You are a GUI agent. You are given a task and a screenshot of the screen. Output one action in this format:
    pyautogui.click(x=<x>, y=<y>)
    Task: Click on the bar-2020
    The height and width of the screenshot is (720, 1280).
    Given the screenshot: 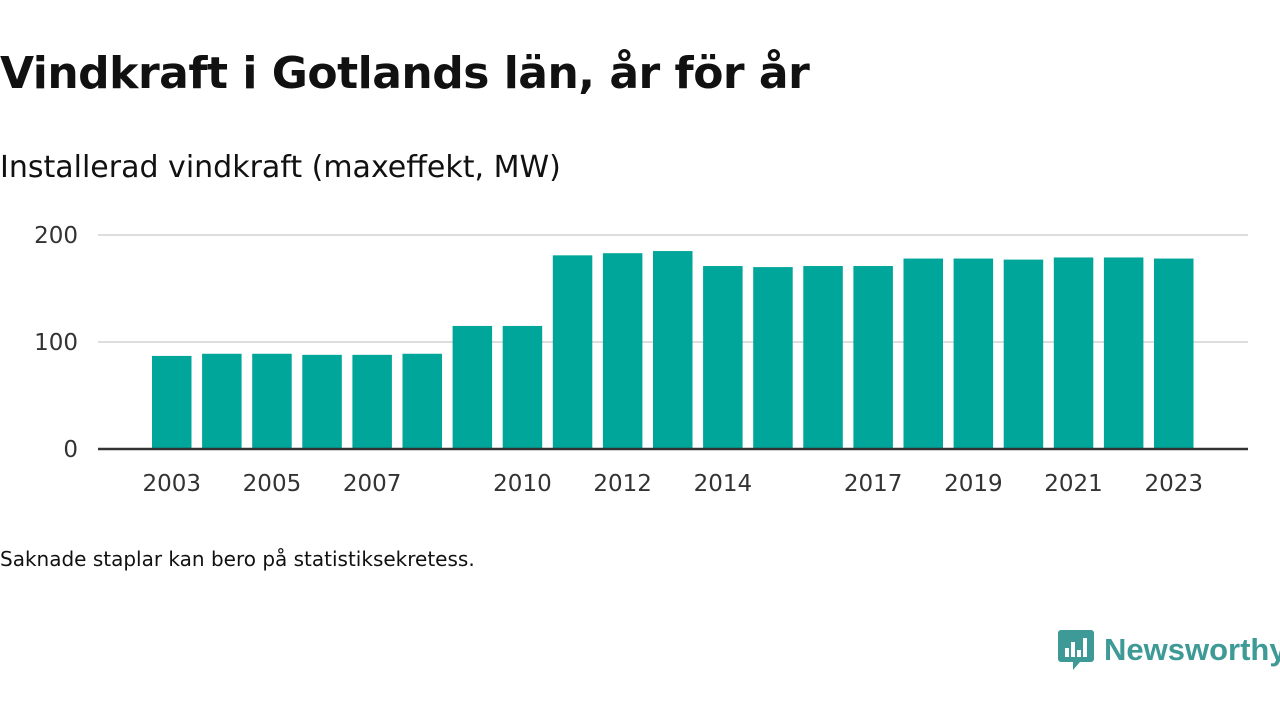 What is the action you would take?
    pyautogui.click(x=1023, y=354)
    